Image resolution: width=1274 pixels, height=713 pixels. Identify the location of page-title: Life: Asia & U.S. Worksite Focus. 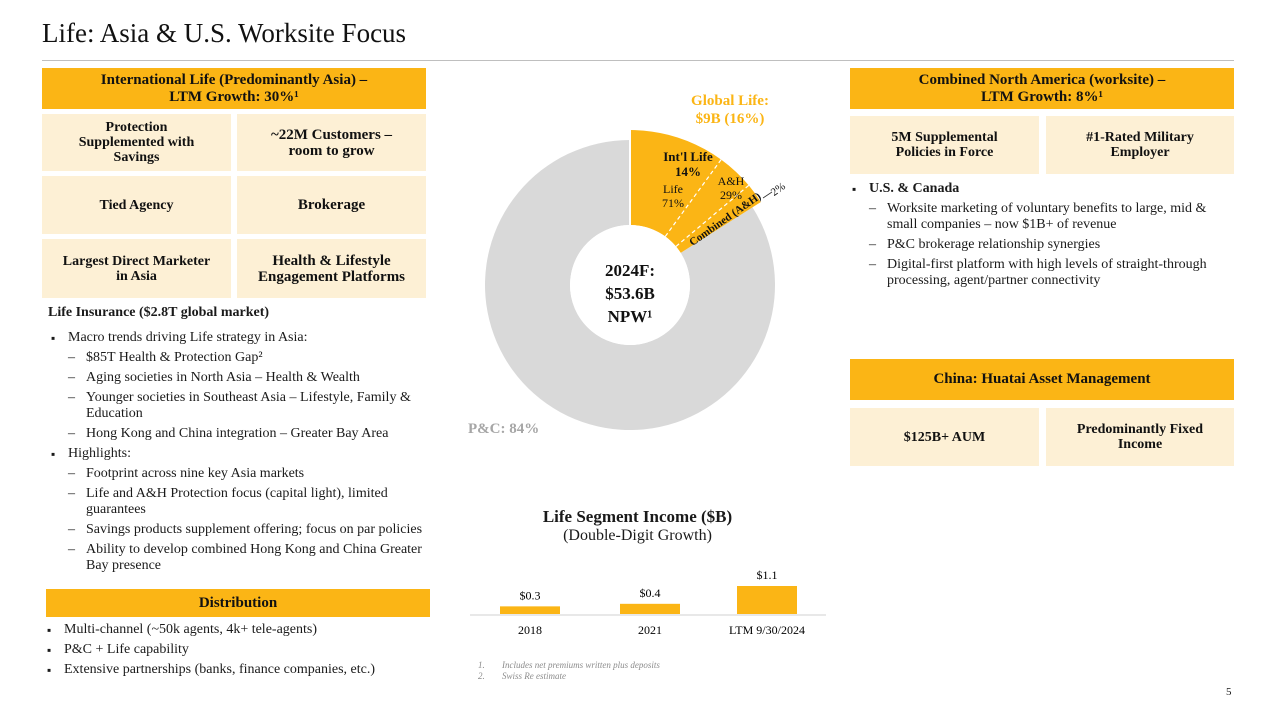
(224, 33).